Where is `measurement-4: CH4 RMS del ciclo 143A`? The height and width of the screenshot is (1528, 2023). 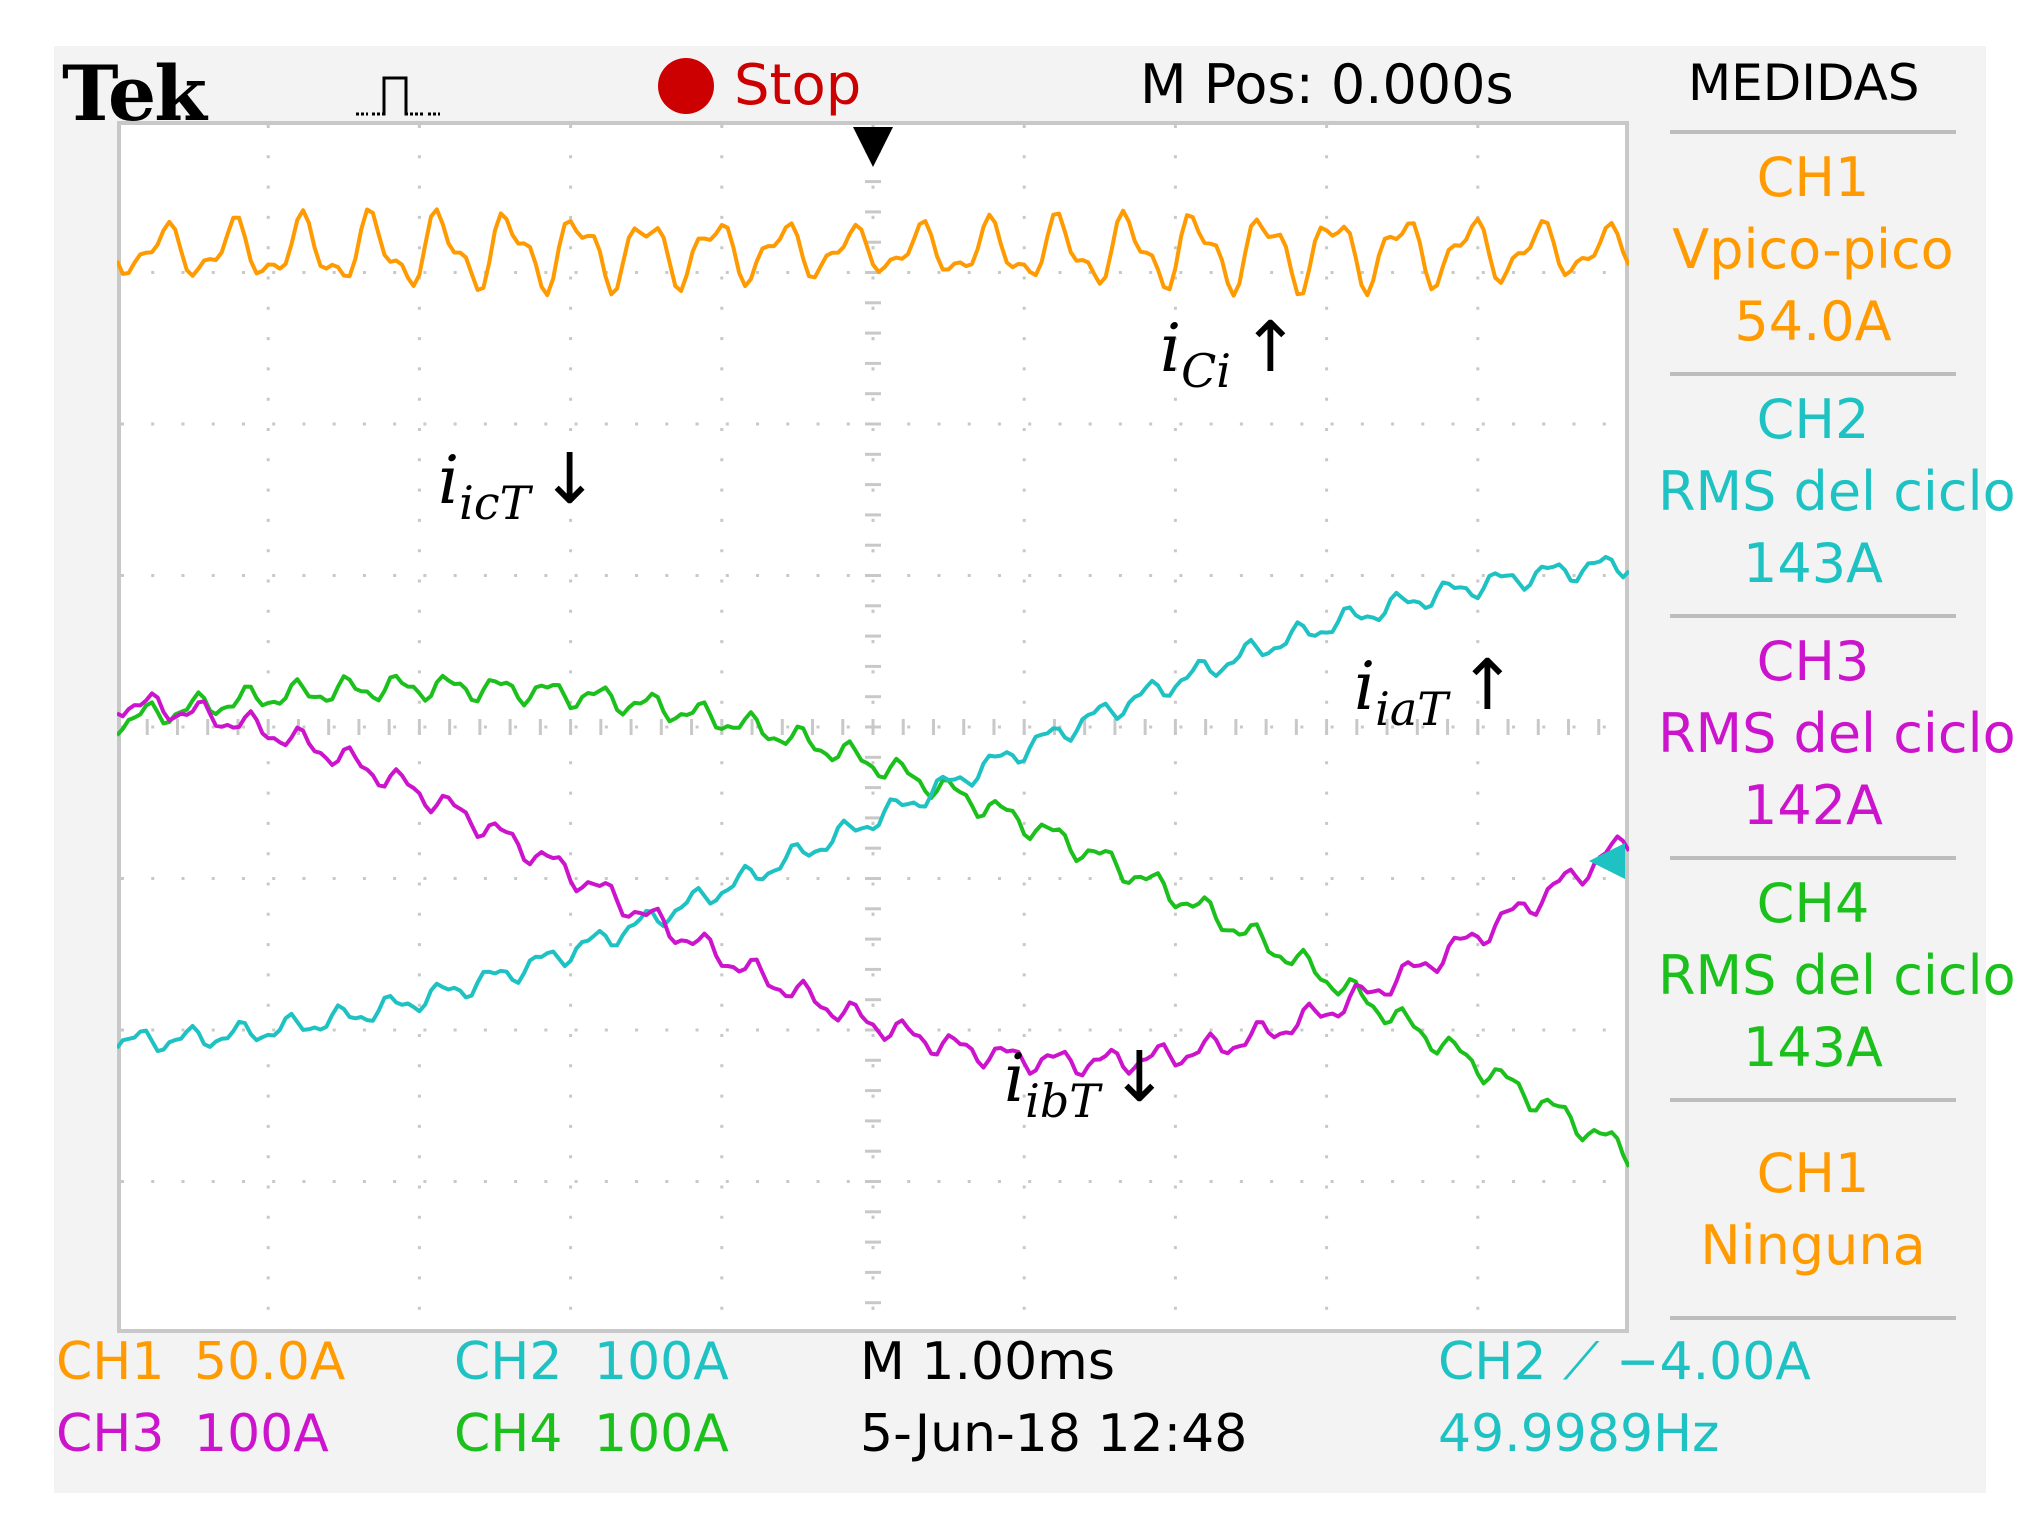
measurement-4: CH4 RMS del ciclo 143A is located at coordinates (1837, 976).